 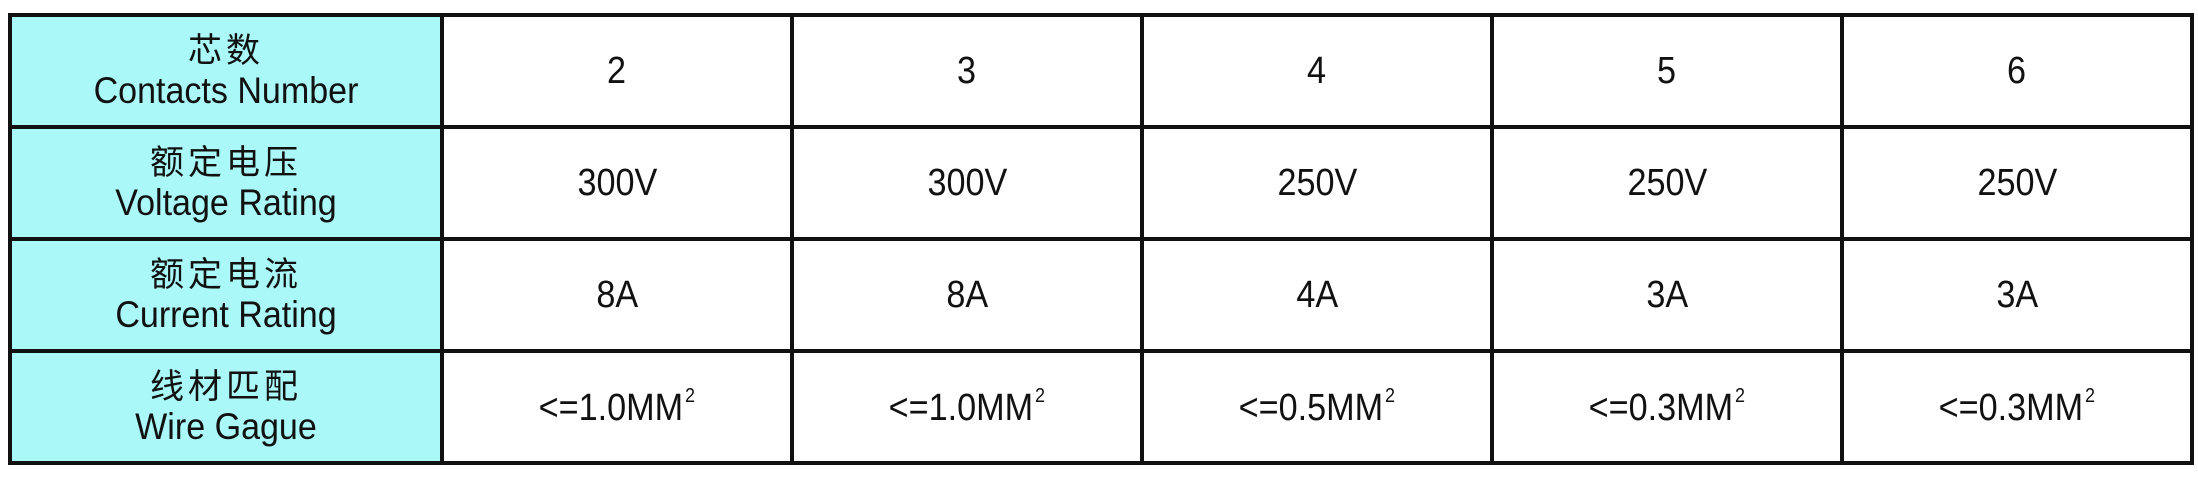 What do you see at coordinates (226, 163) in the screenshot?
I see `row-label-zh: 额定电压` at bounding box center [226, 163].